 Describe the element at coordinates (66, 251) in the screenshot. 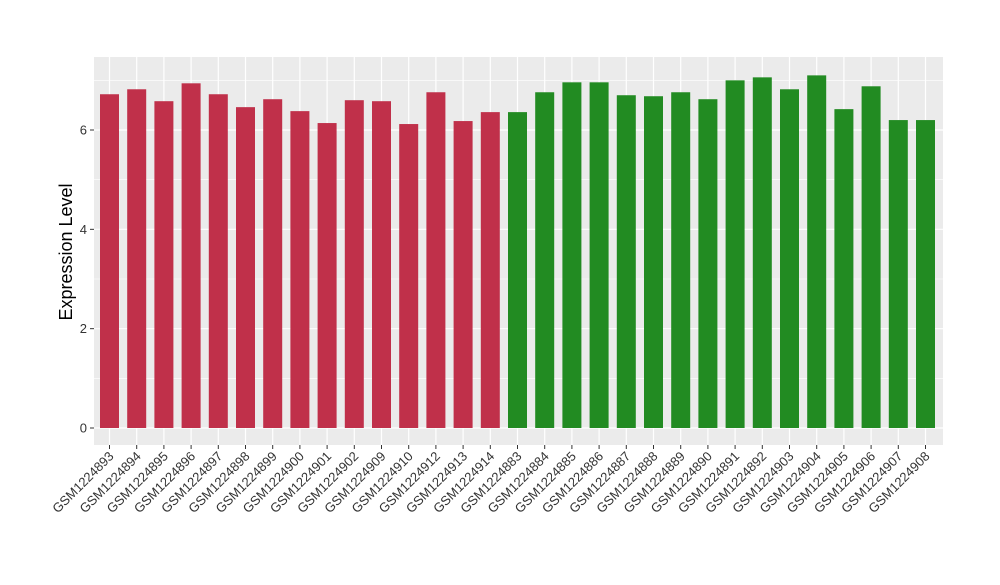

I see `y-axis-label: Expression Level` at that location.